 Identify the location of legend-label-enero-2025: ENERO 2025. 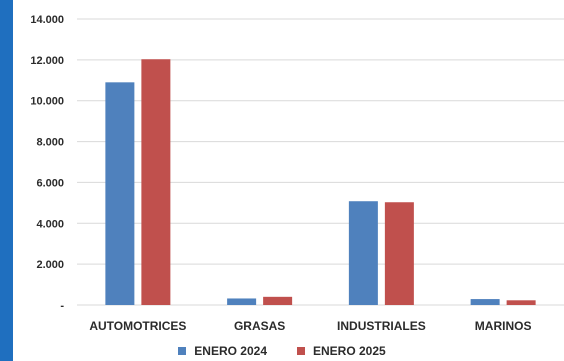
(349, 351).